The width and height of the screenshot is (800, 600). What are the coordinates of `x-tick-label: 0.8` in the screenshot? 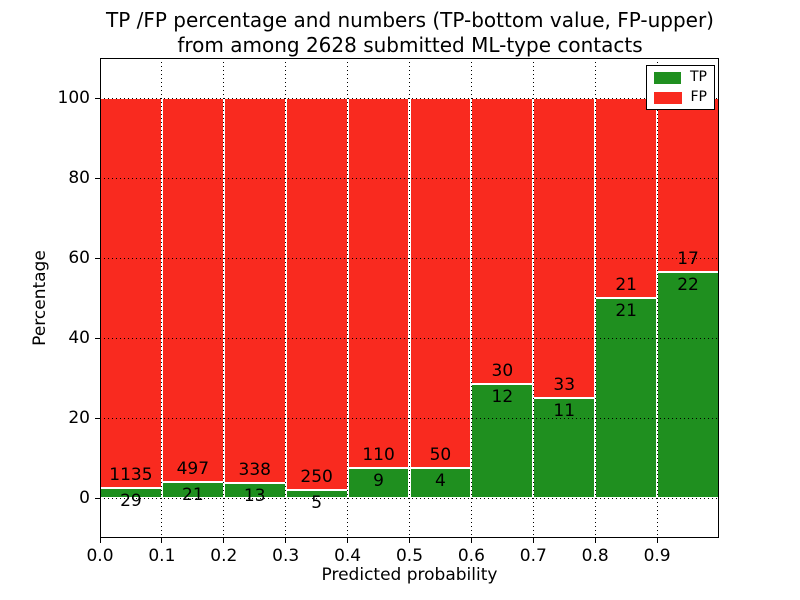 It's located at (595, 556).